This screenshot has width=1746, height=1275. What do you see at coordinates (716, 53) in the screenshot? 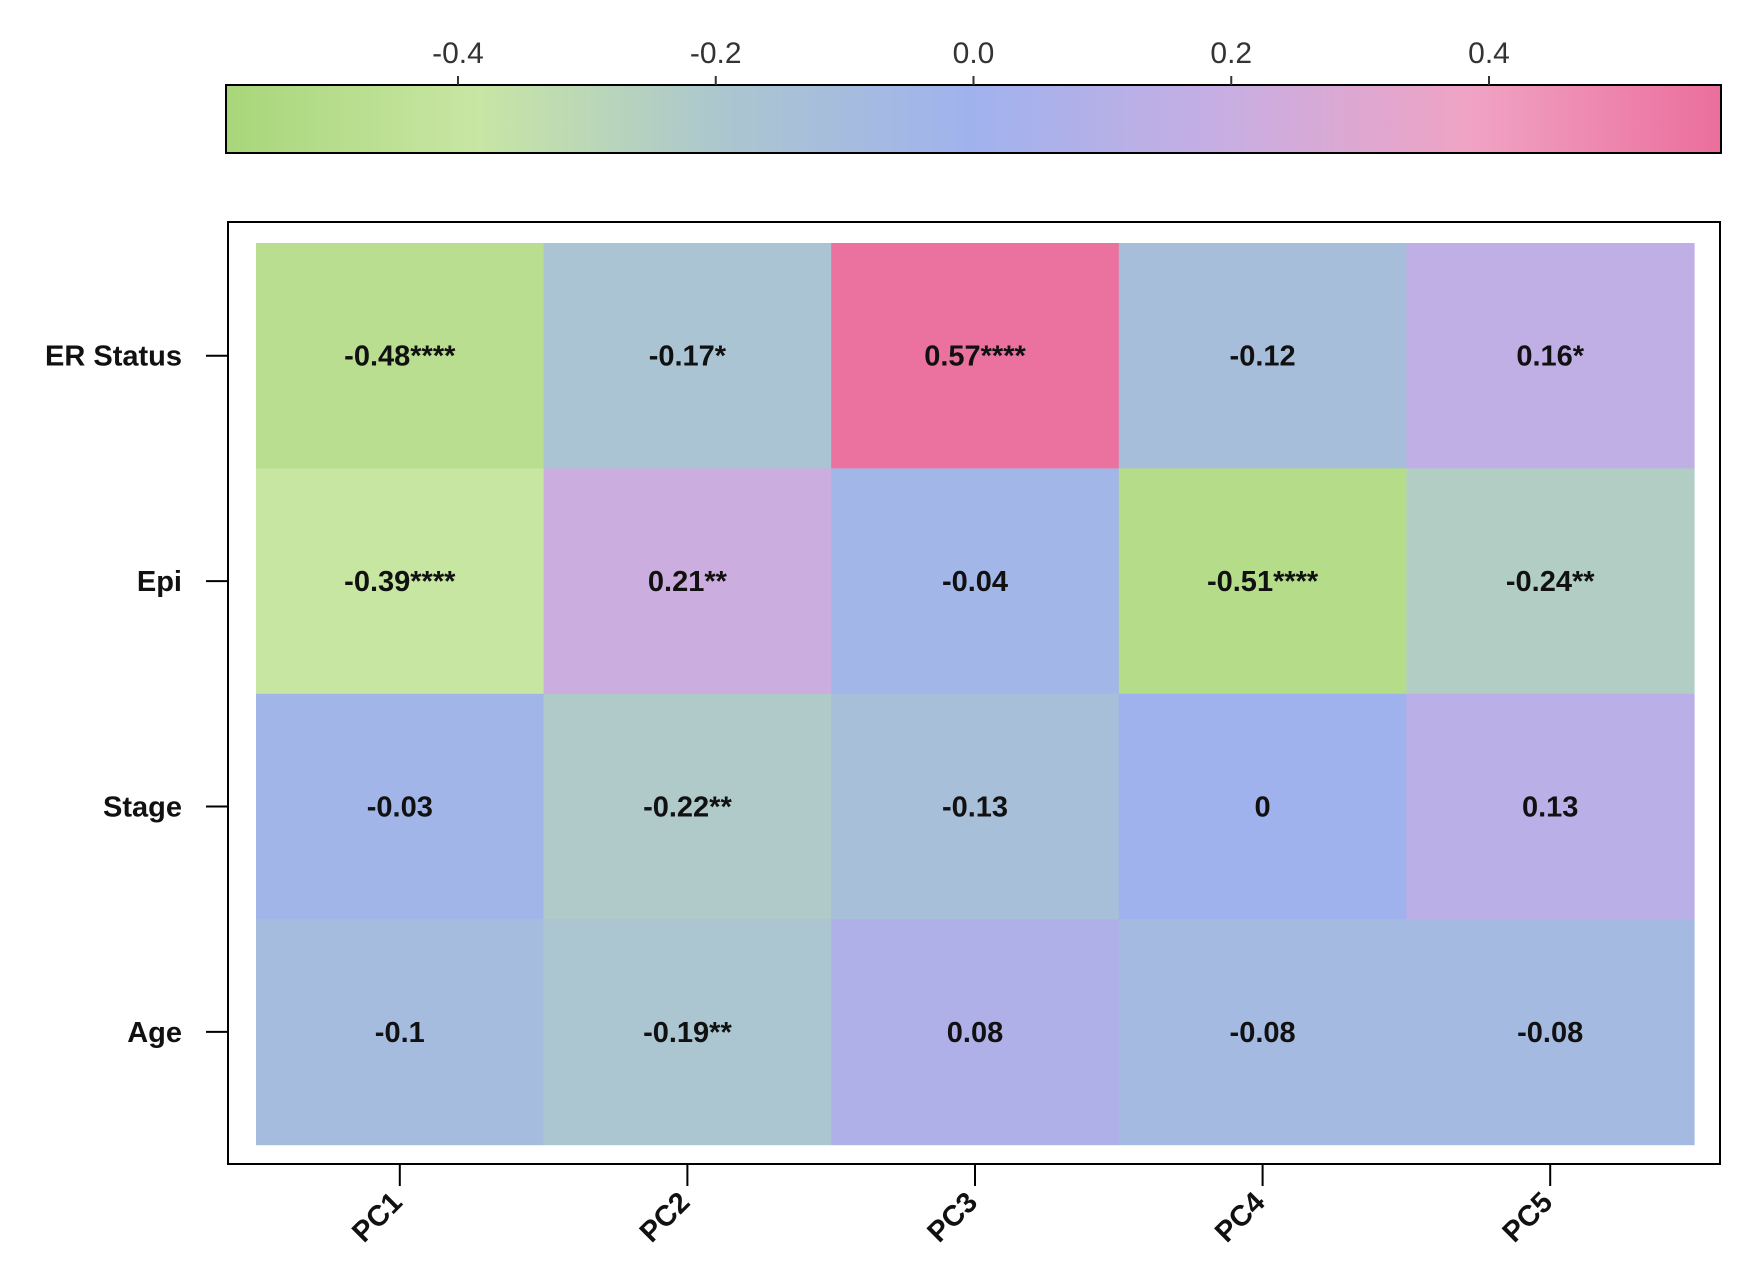
I see `colorbar-tick-label: -0.2` at bounding box center [716, 53].